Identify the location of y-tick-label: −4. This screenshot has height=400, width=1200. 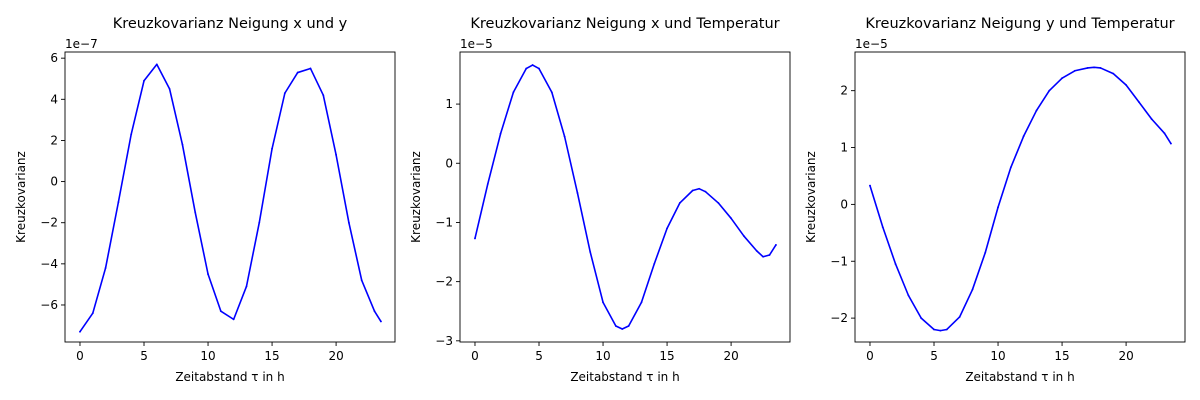
(49, 264).